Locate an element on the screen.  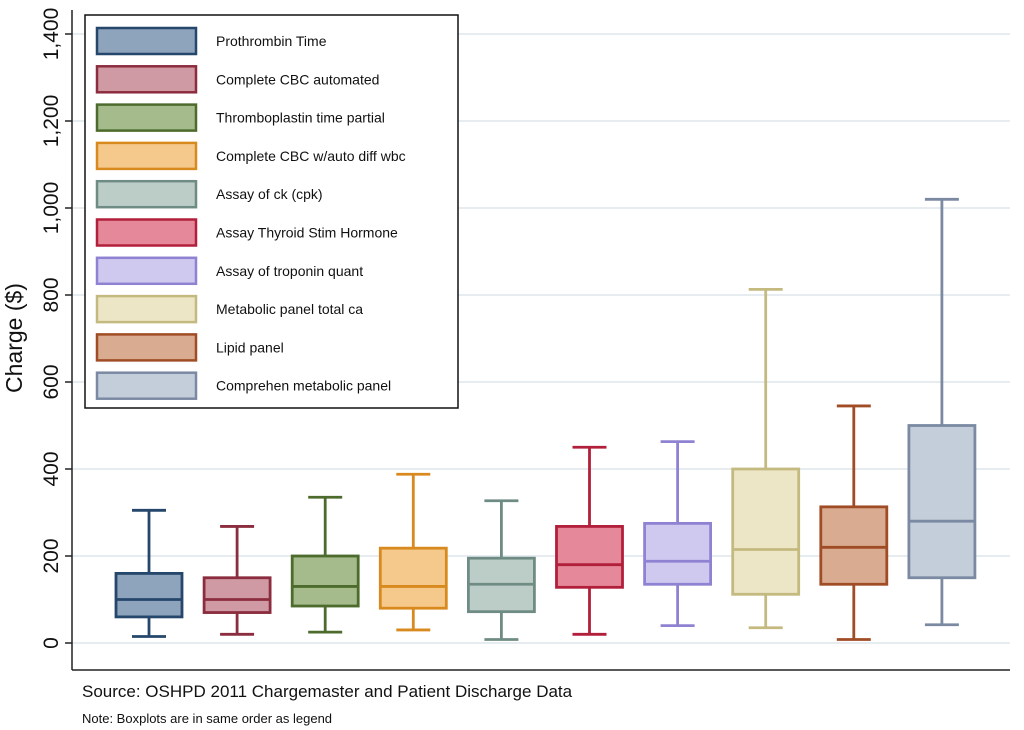
y-tick-label: 200 is located at coordinates (51, 555).